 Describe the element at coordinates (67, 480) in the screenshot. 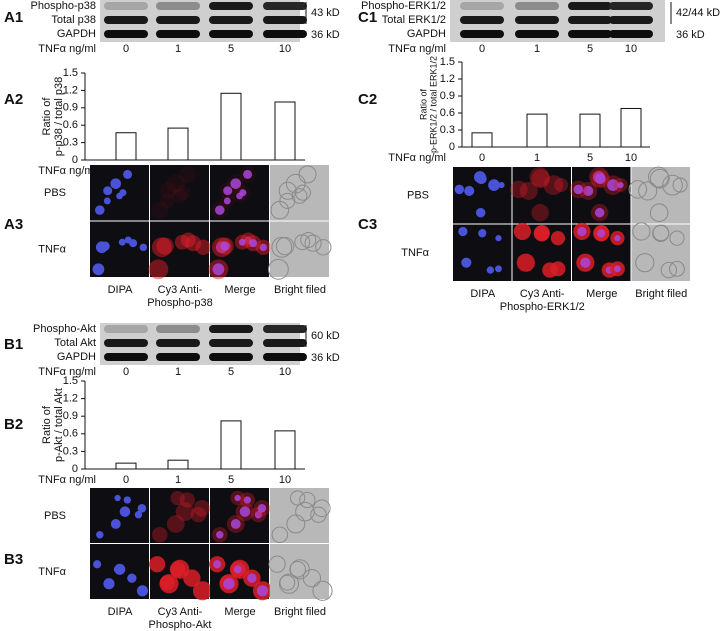

I see `x-axis-label: TNFα ng/ml` at that location.